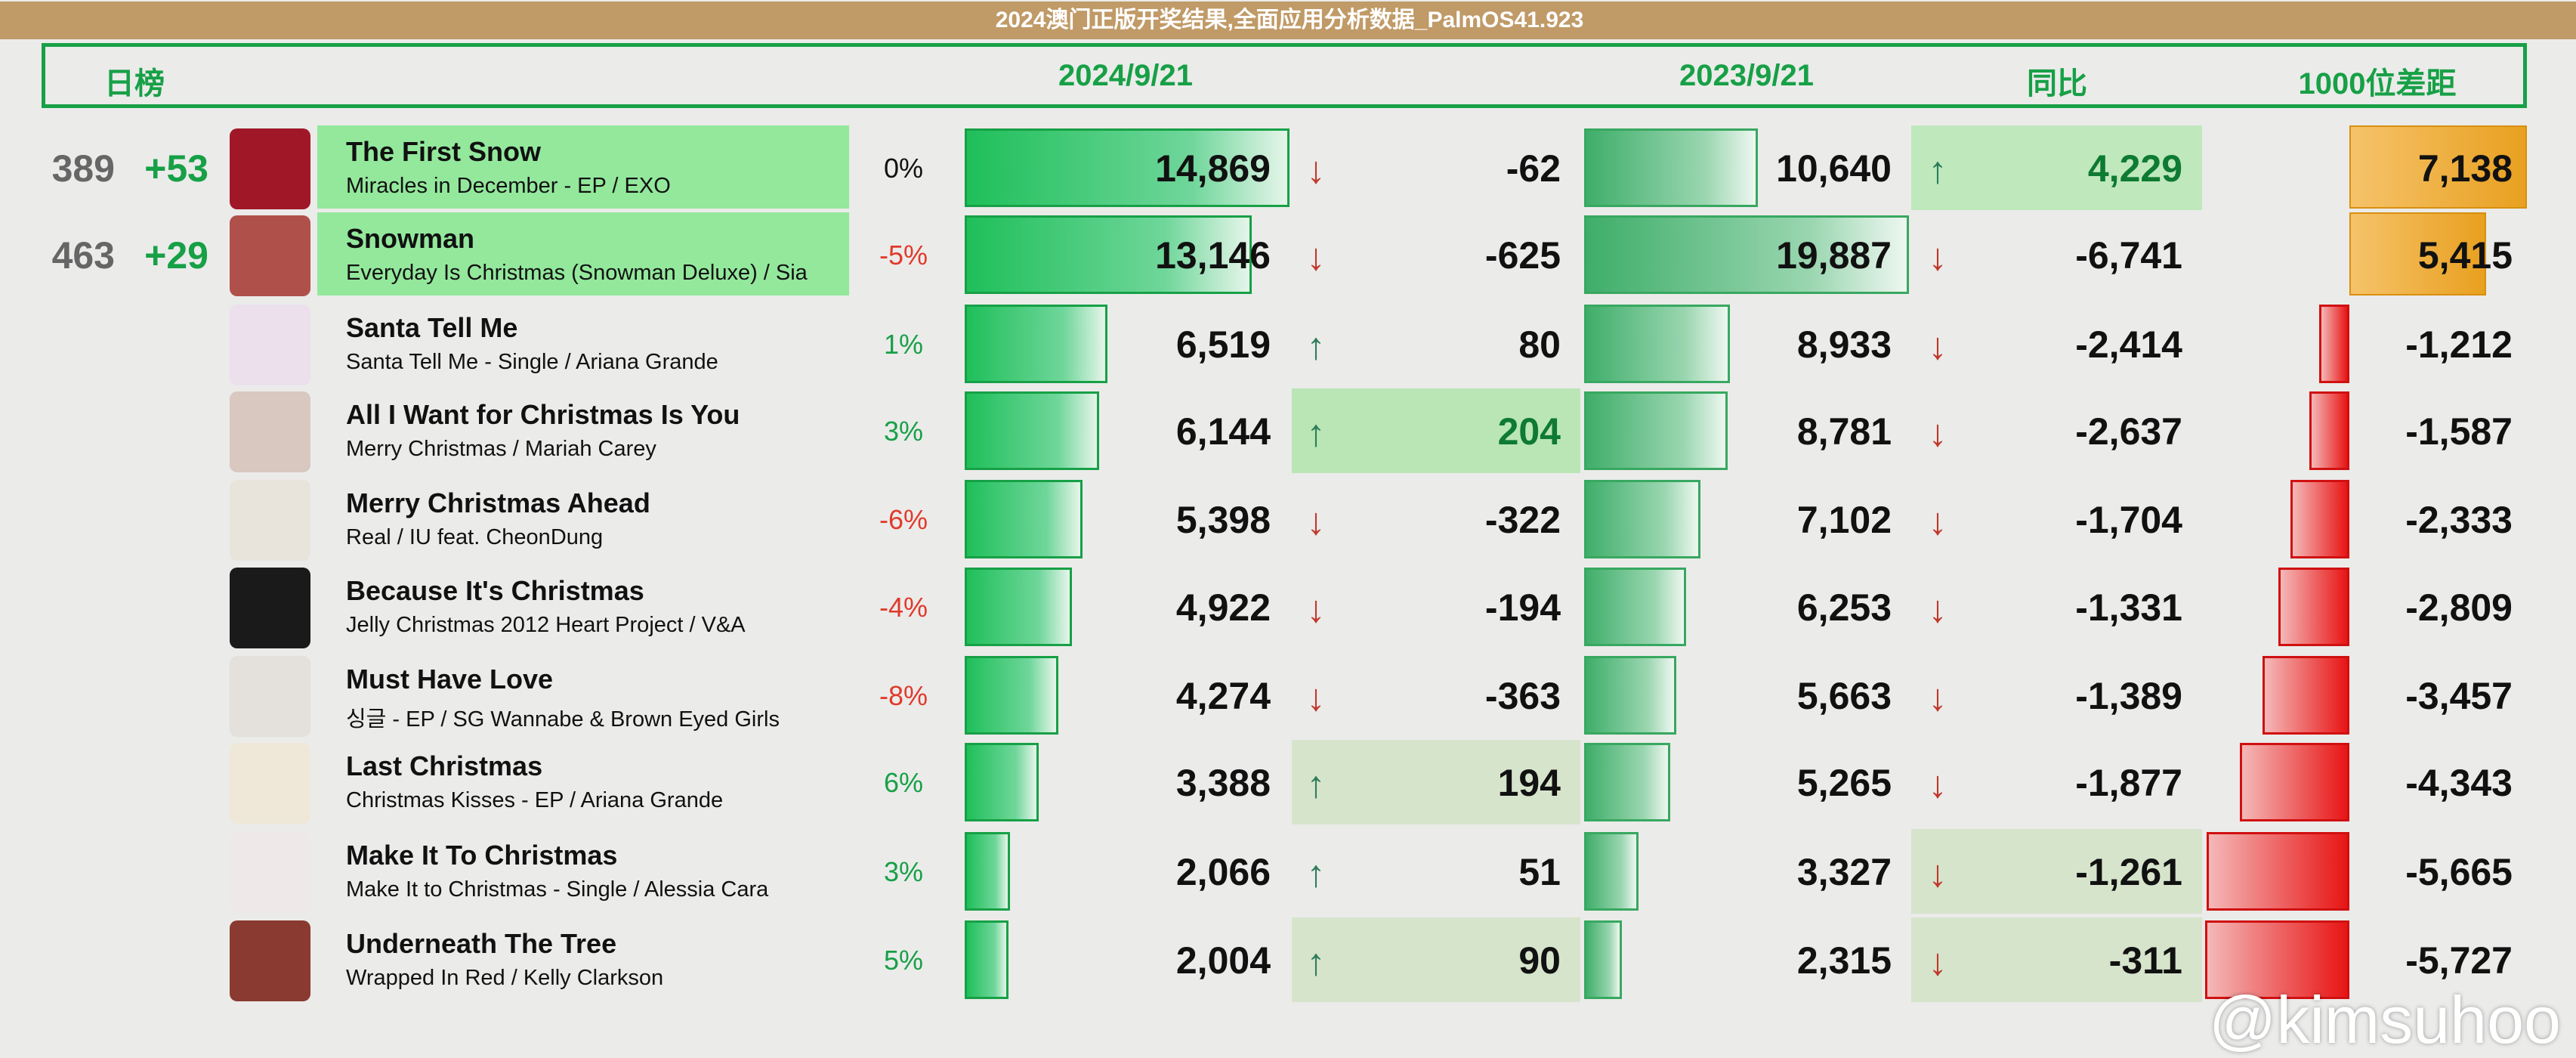  Describe the element at coordinates (903, 431) in the screenshot. I see `percent-change: 3%` at that location.